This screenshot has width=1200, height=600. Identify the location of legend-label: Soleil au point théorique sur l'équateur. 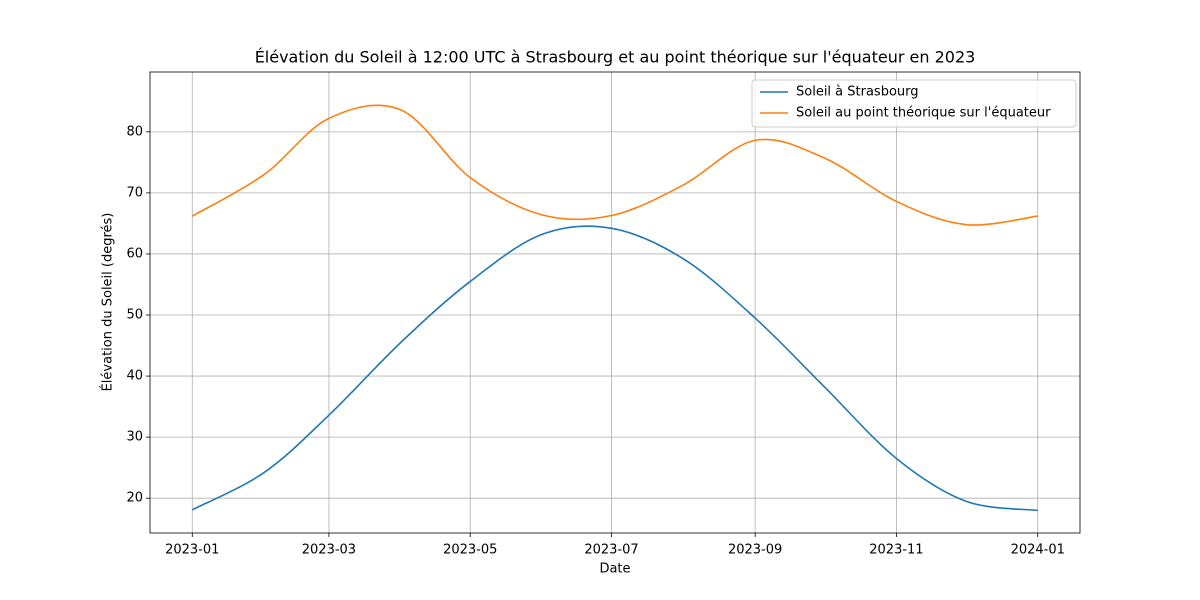
(923, 113).